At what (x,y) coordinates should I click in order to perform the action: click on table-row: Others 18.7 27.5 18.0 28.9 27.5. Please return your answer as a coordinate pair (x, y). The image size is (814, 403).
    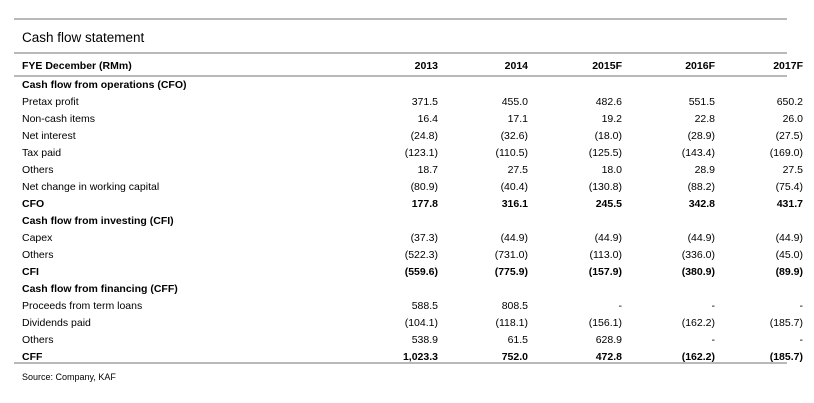
    Looking at the image, I should click on (412, 170).